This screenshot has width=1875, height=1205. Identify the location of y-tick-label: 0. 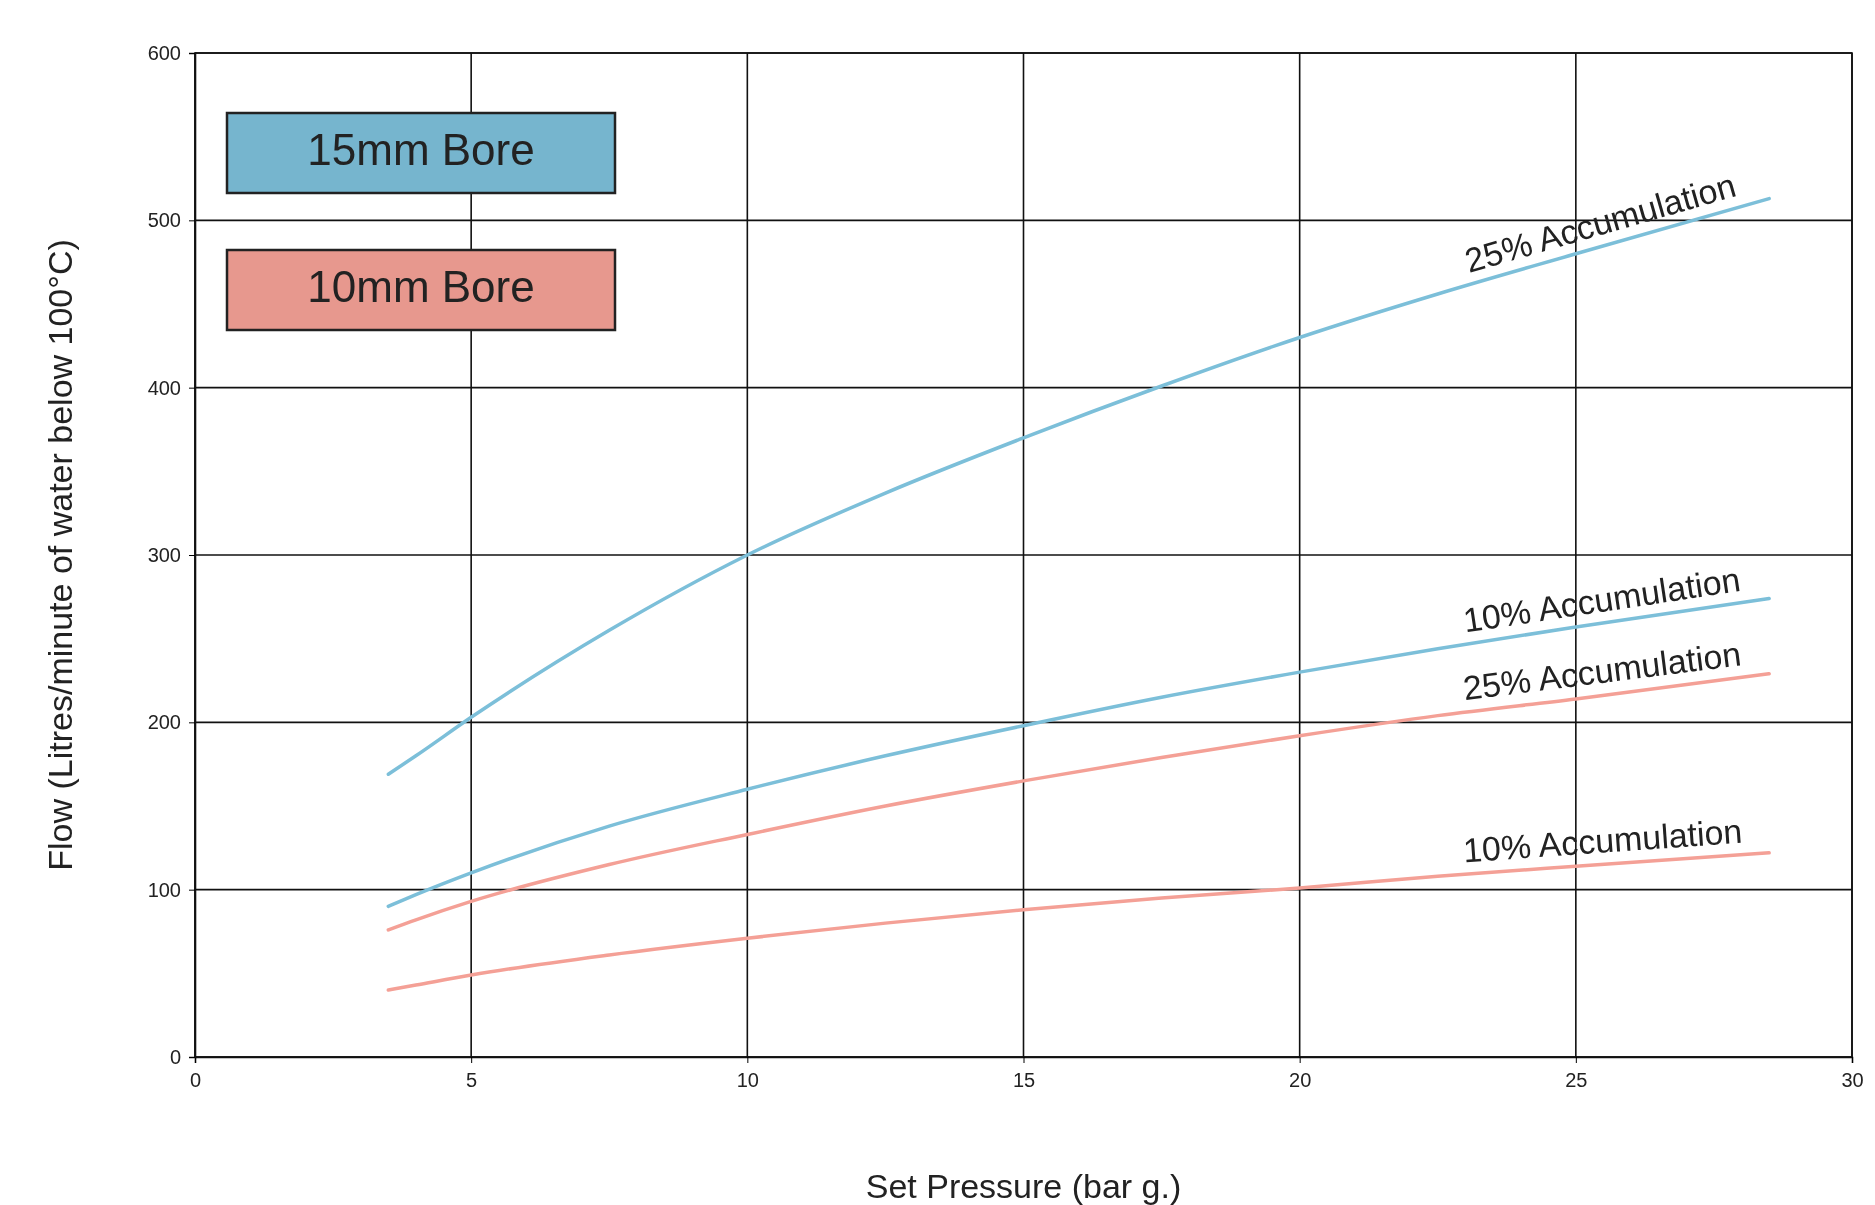
(175, 1056).